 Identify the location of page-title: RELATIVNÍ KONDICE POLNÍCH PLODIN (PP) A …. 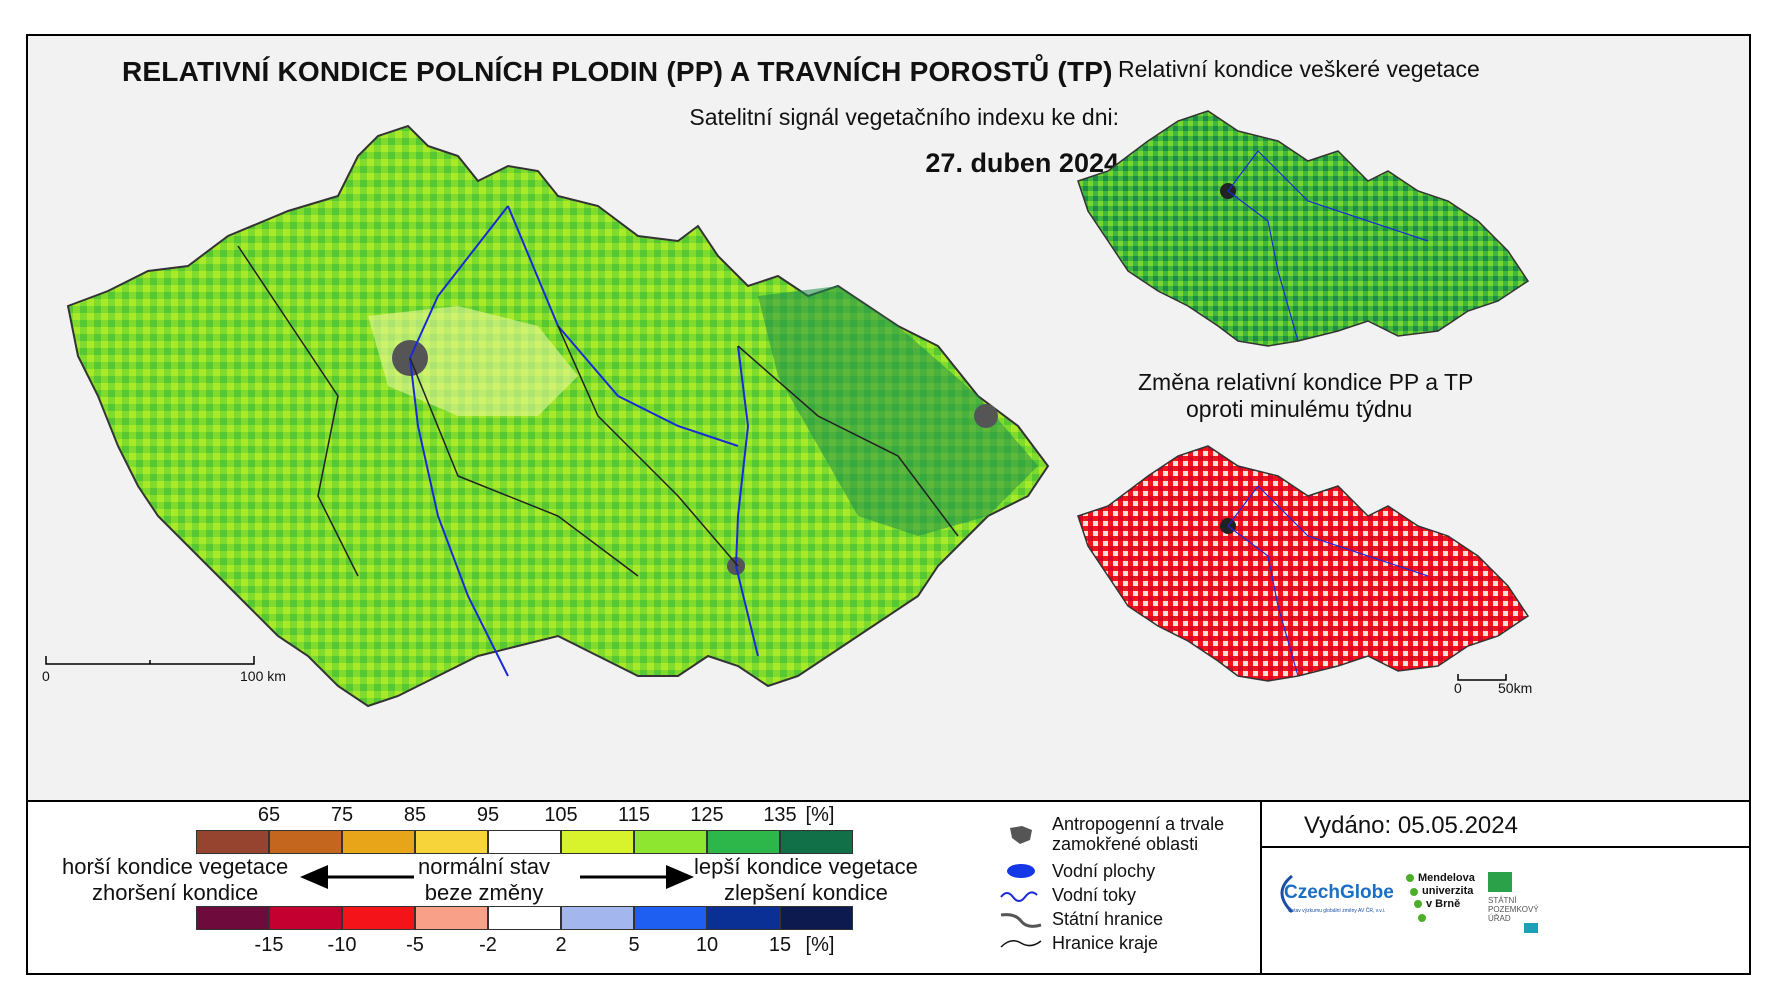
(617, 71).